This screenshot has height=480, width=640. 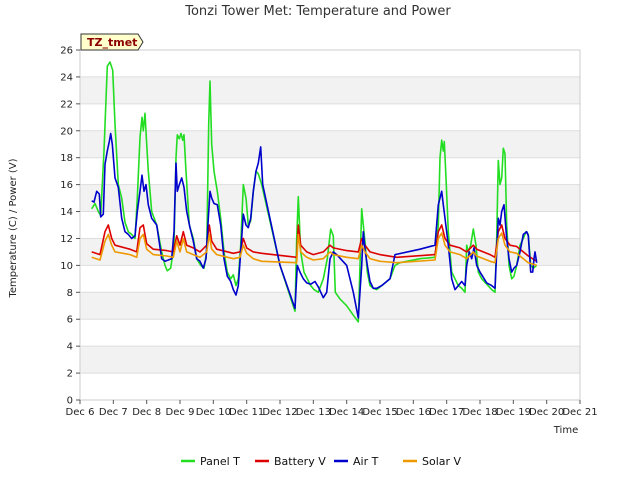 What do you see at coordinates (366, 461) in the screenshot?
I see `legend-label-air-t: Air T` at bounding box center [366, 461].